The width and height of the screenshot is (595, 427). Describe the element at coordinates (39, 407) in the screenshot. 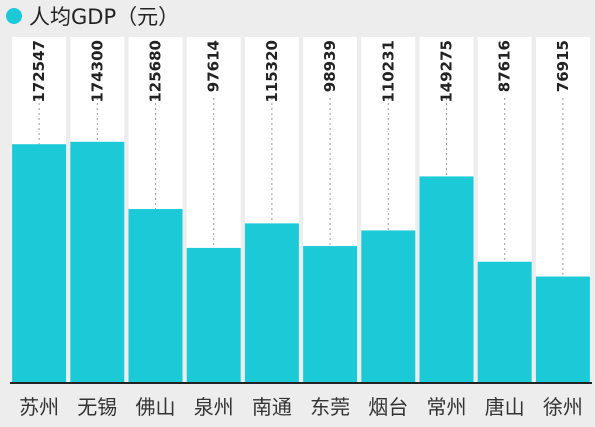

I see `category-label: 苏州` at that location.